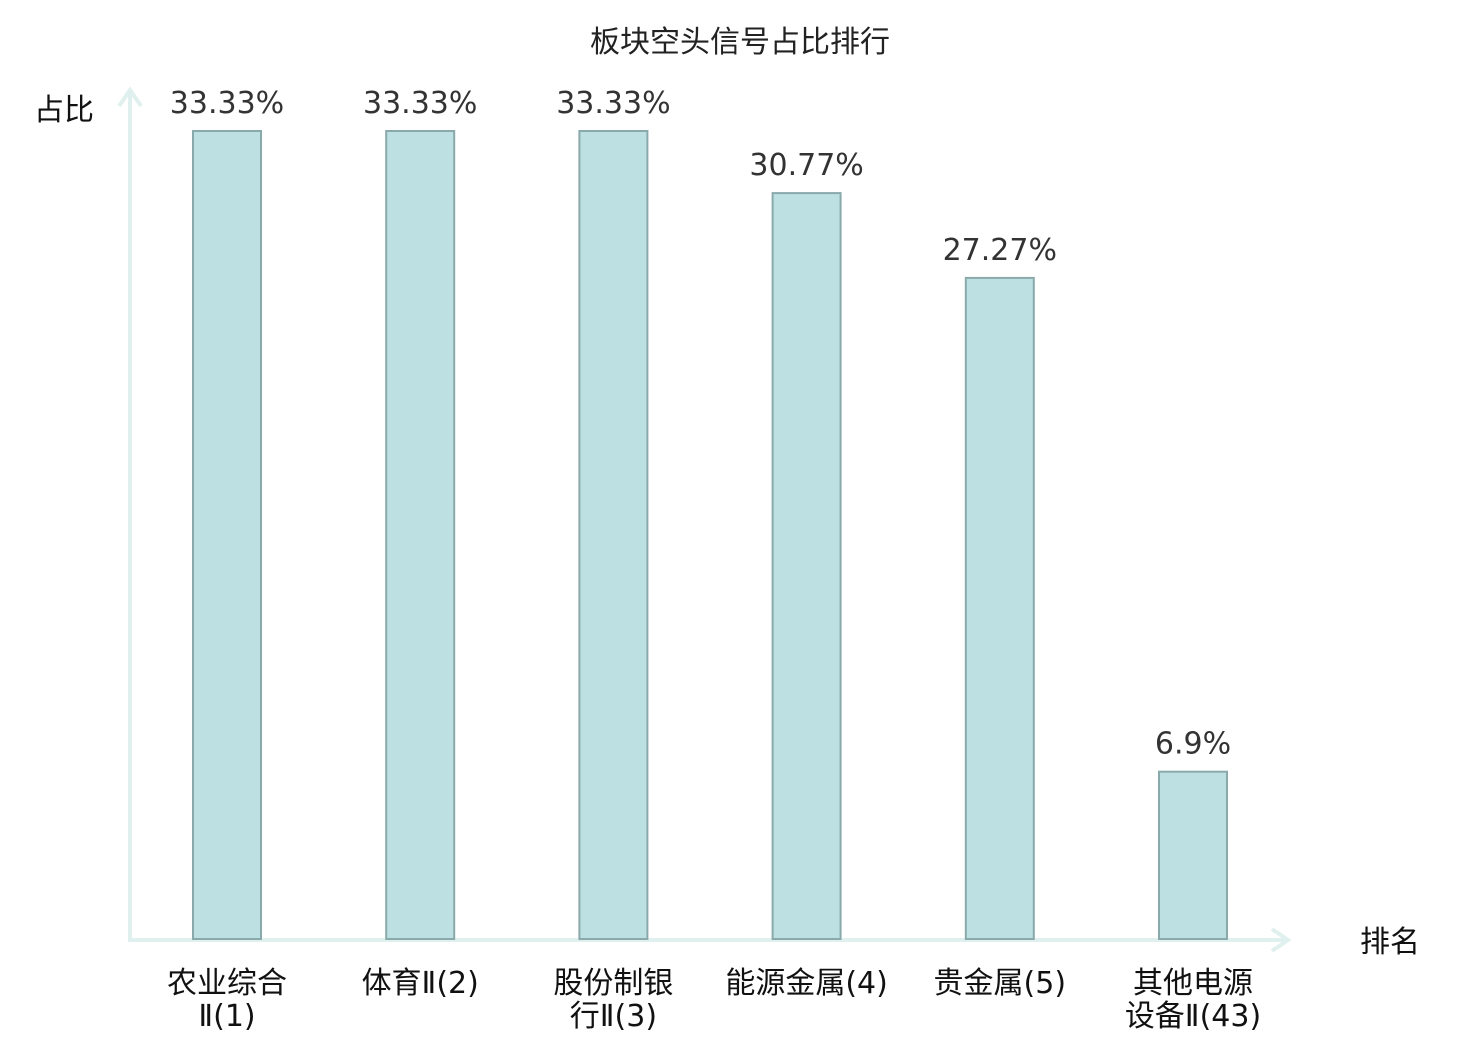 This screenshot has height=1040, width=1480. Describe the element at coordinates (613, 103) in the screenshot. I see `value-label-3: 33.33%` at that location.